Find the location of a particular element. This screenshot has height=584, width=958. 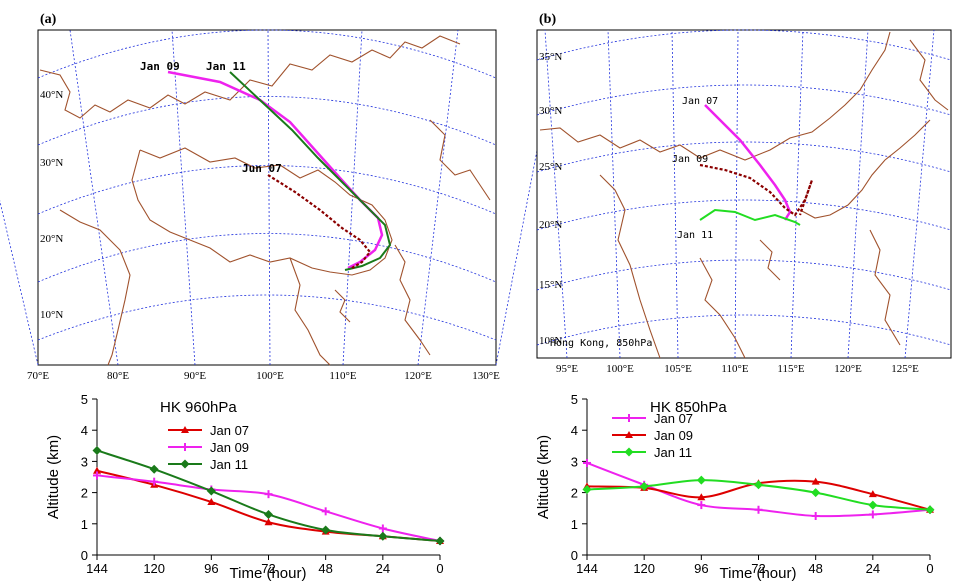

panel-b-label: (b) is located at coordinates (547, 19).